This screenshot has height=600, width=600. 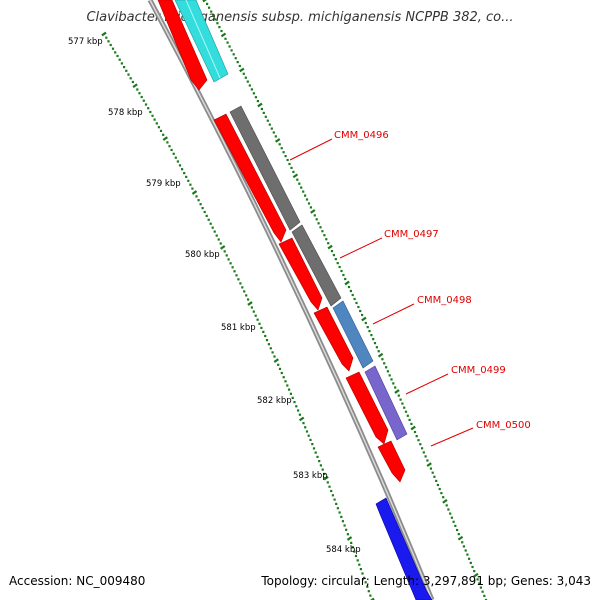 I want to click on gene-label-cmm-0498: CMM_0498, so click(x=444, y=300).